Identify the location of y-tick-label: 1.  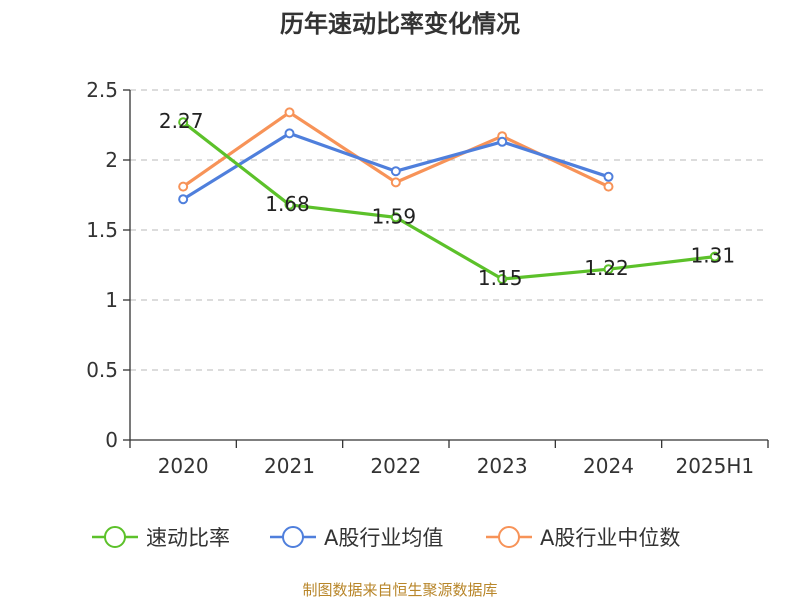
(111, 300).